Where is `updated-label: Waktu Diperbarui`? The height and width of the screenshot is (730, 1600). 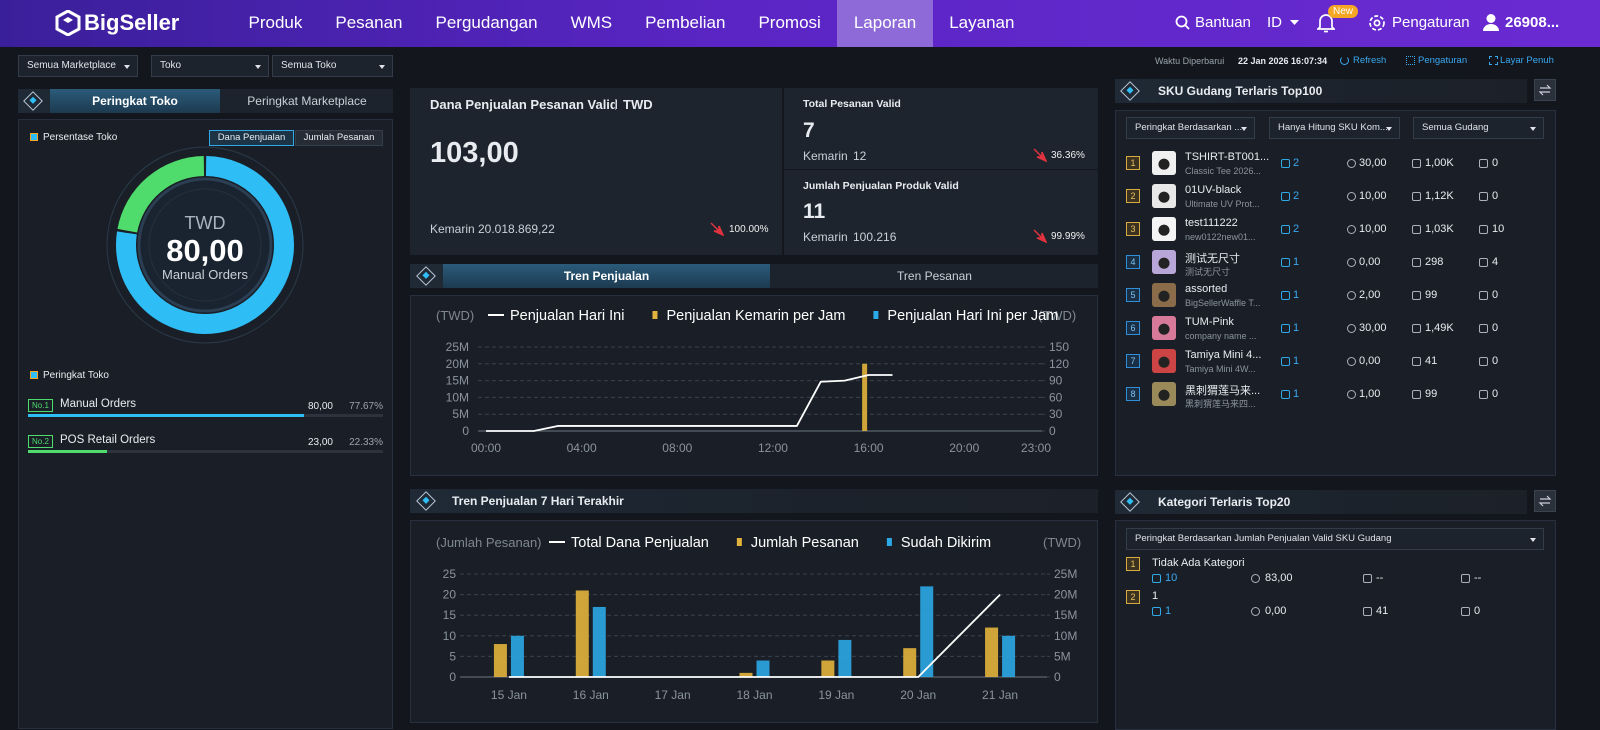 updated-label: Waktu Diperbarui is located at coordinates (1190, 61).